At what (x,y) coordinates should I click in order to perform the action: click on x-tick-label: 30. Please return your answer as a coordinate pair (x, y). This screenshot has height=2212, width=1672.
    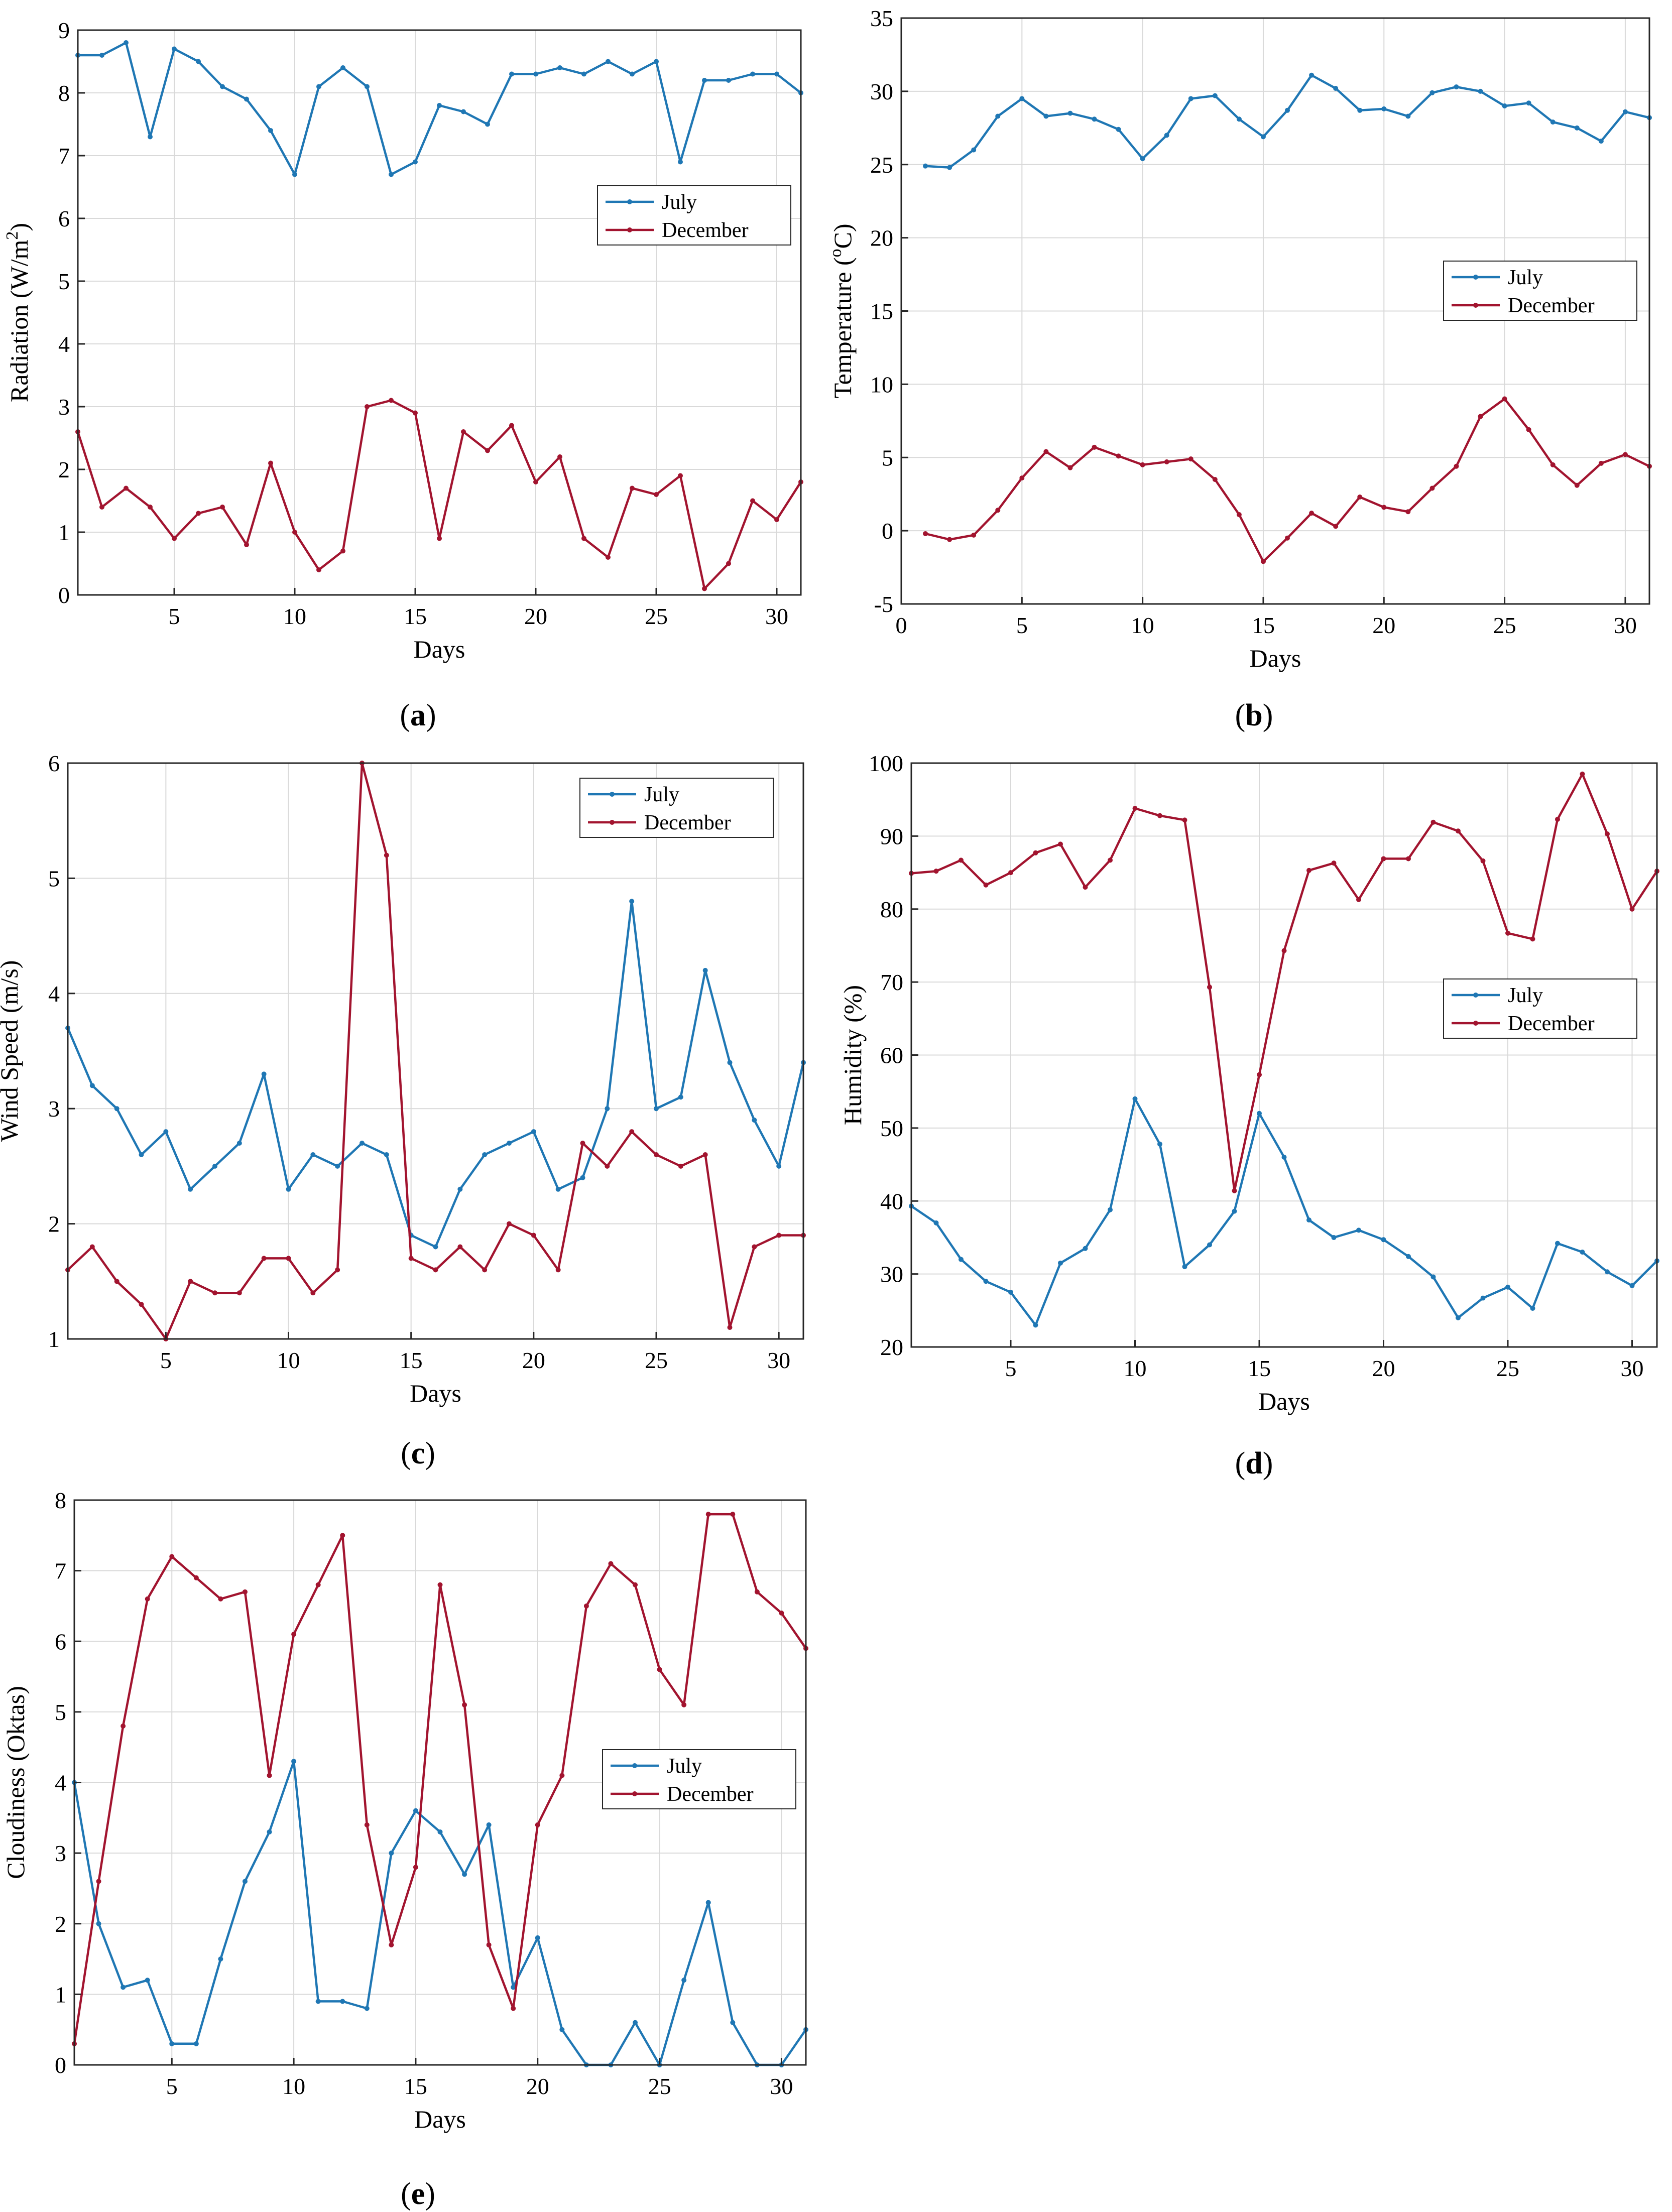
    Looking at the image, I should click on (1626, 625).